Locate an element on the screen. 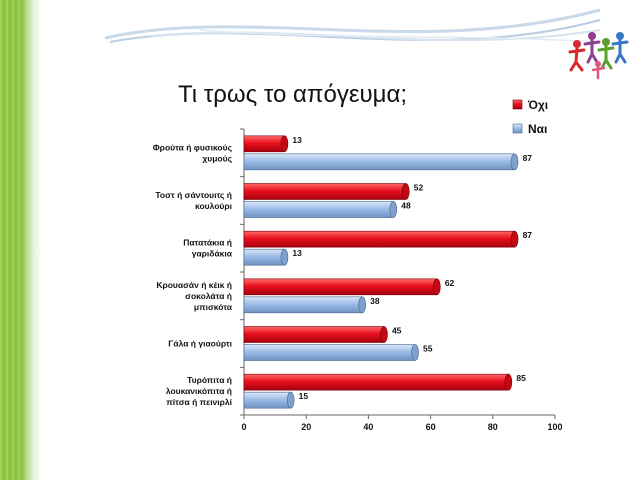  chart-title: Τι τρως το απόγευμα; is located at coordinates (292, 94).